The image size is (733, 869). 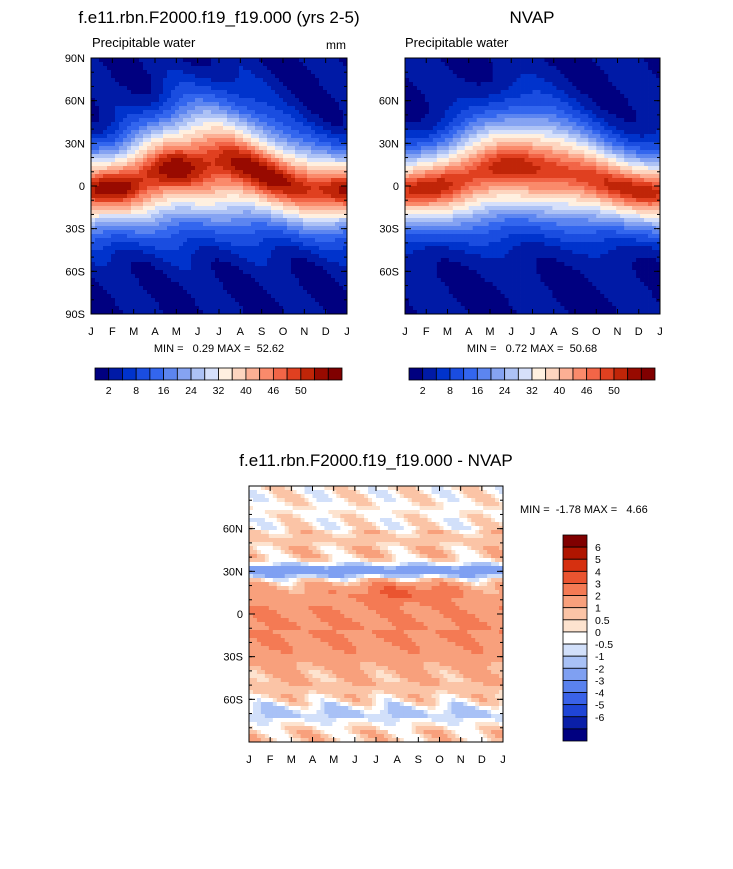 I want to click on colorbar-label: -3, so click(x=599, y=681).